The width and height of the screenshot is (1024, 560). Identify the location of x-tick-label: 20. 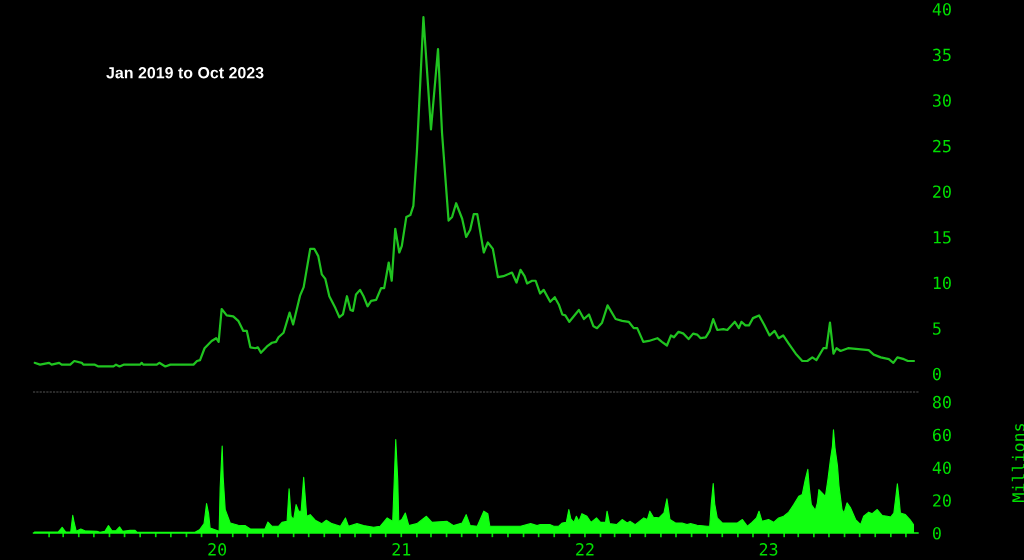
(217, 549).